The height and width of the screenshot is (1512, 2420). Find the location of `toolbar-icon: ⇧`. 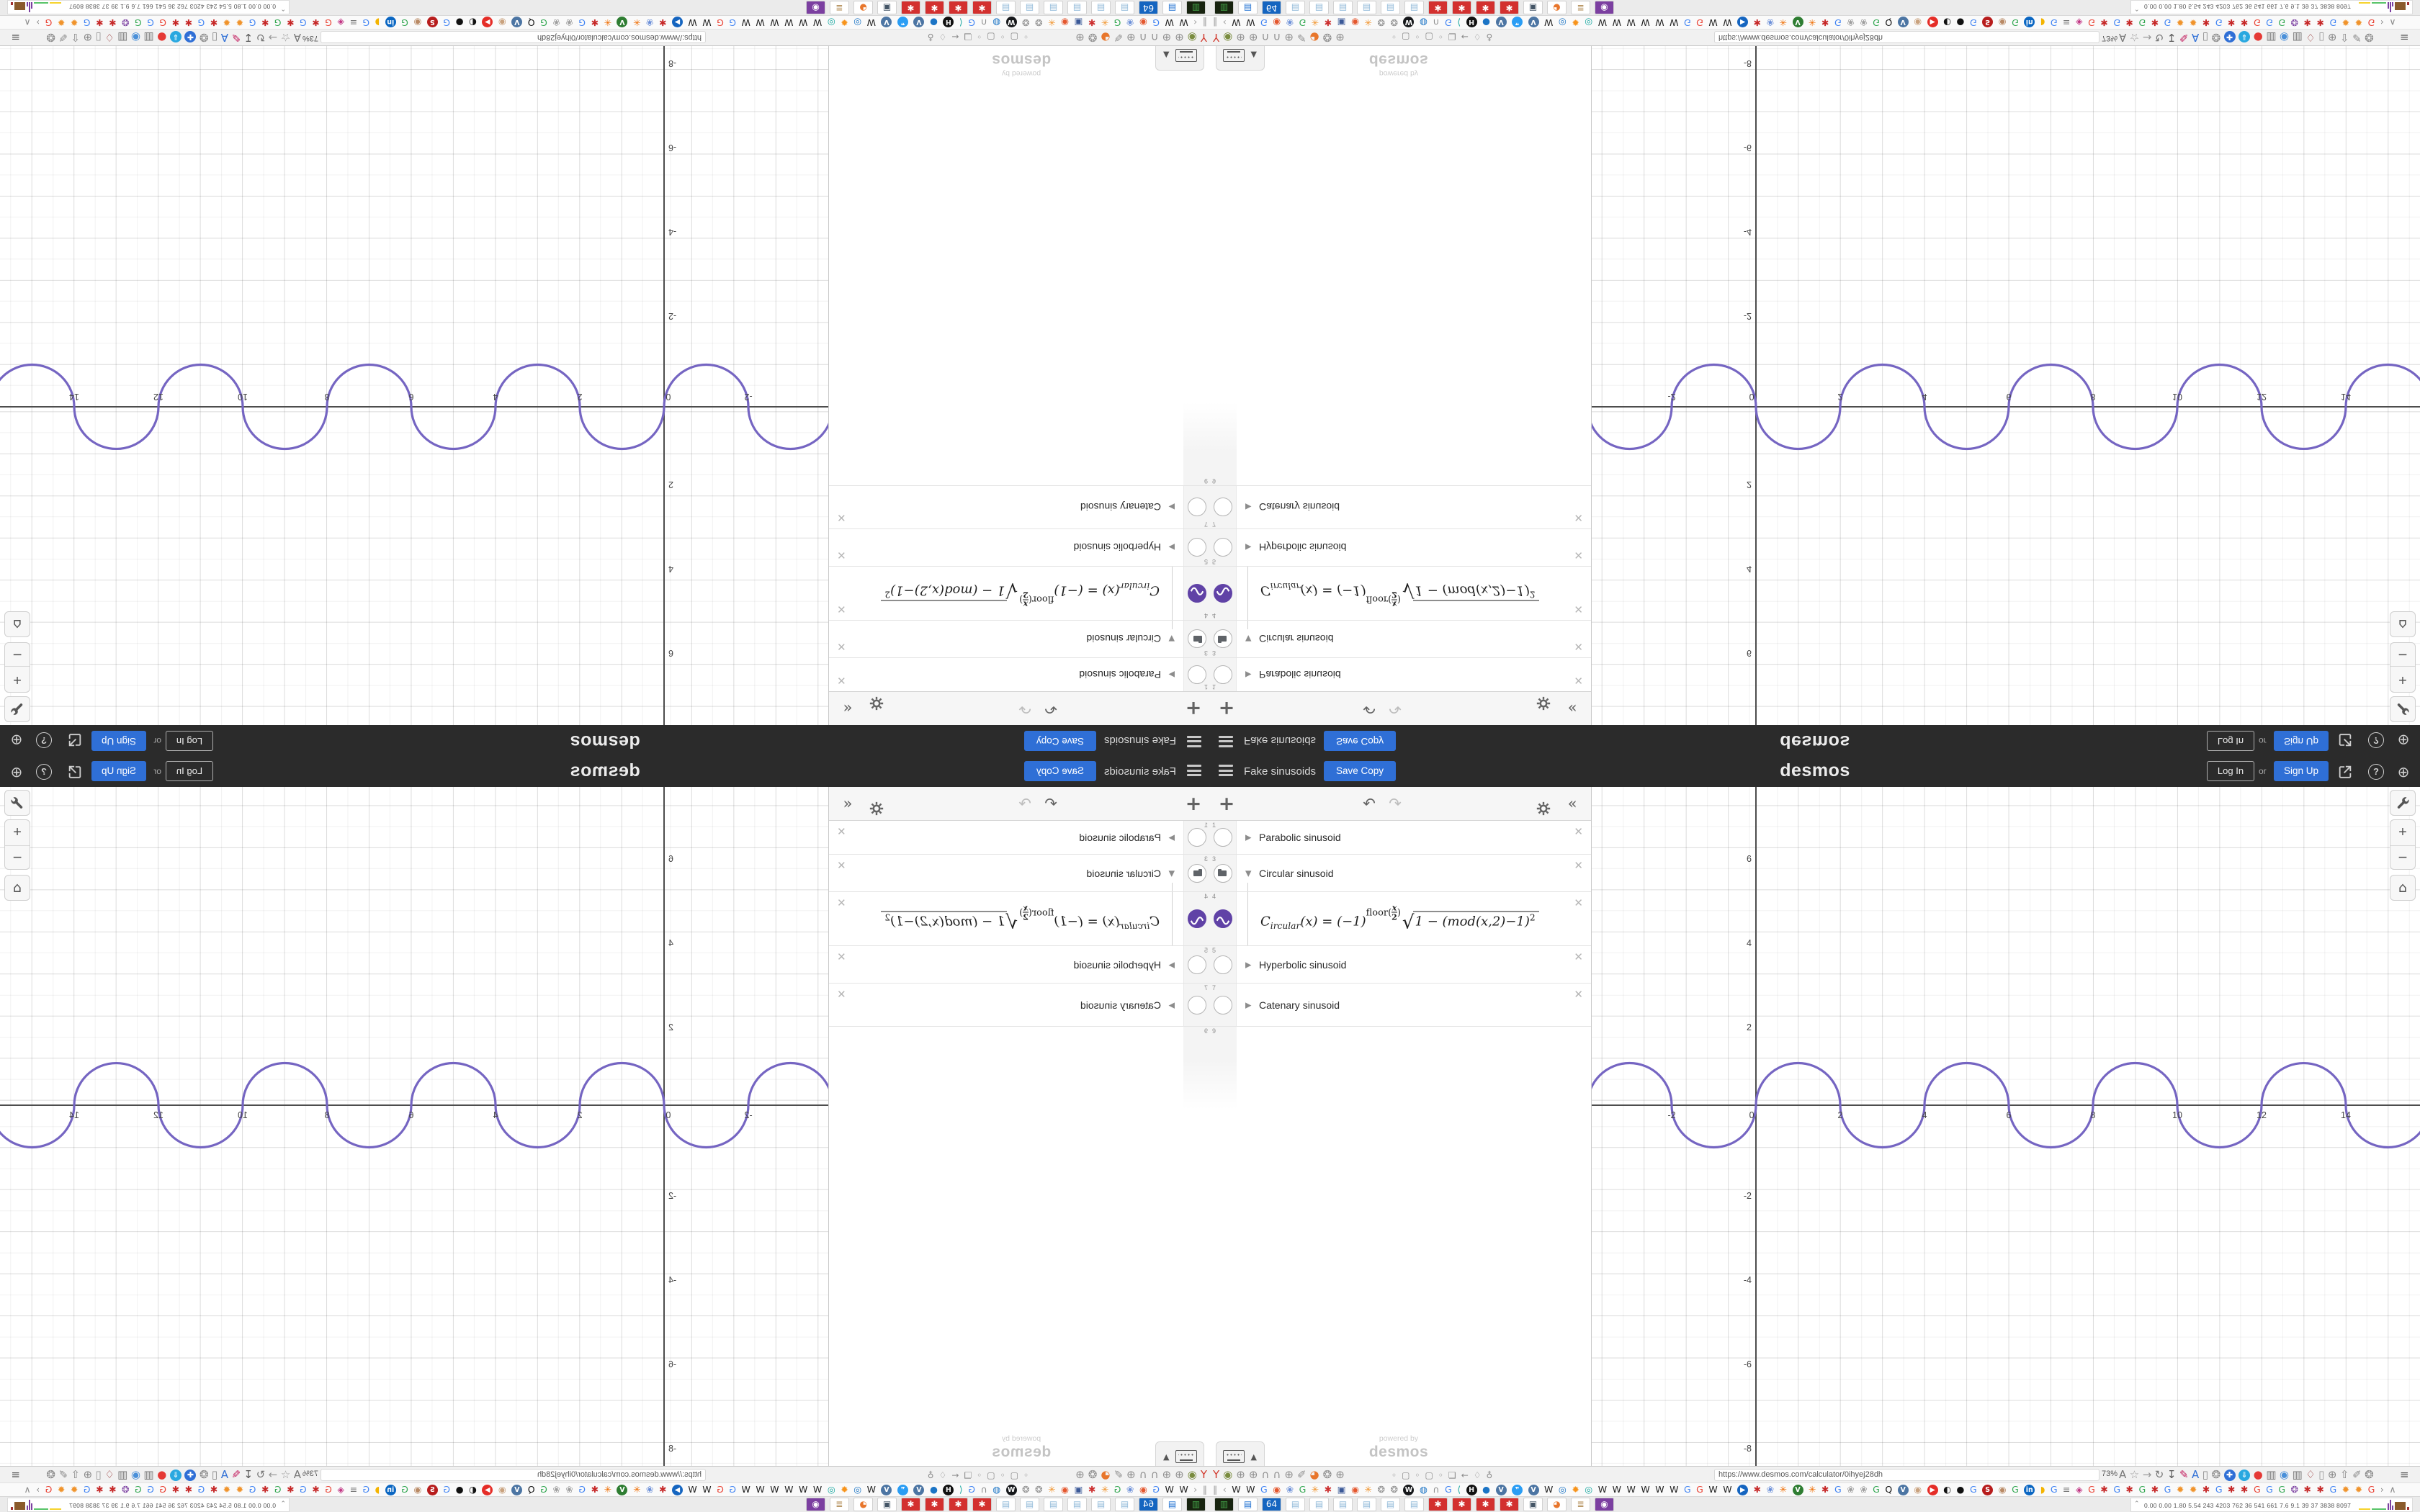

toolbar-icon: ⇧ is located at coordinates (2344, 1474).